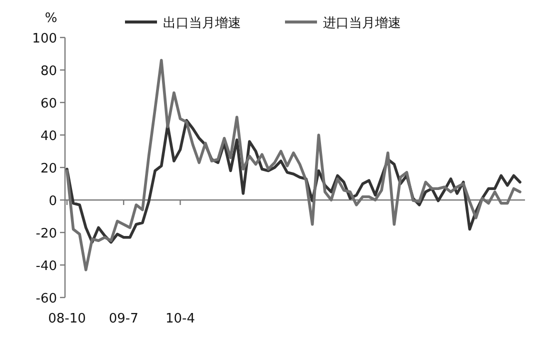 The height and width of the screenshot is (340, 550). What do you see at coordinates (48, 71) in the screenshot?
I see `y-tick-label: 80` at bounding box center [48, 71].